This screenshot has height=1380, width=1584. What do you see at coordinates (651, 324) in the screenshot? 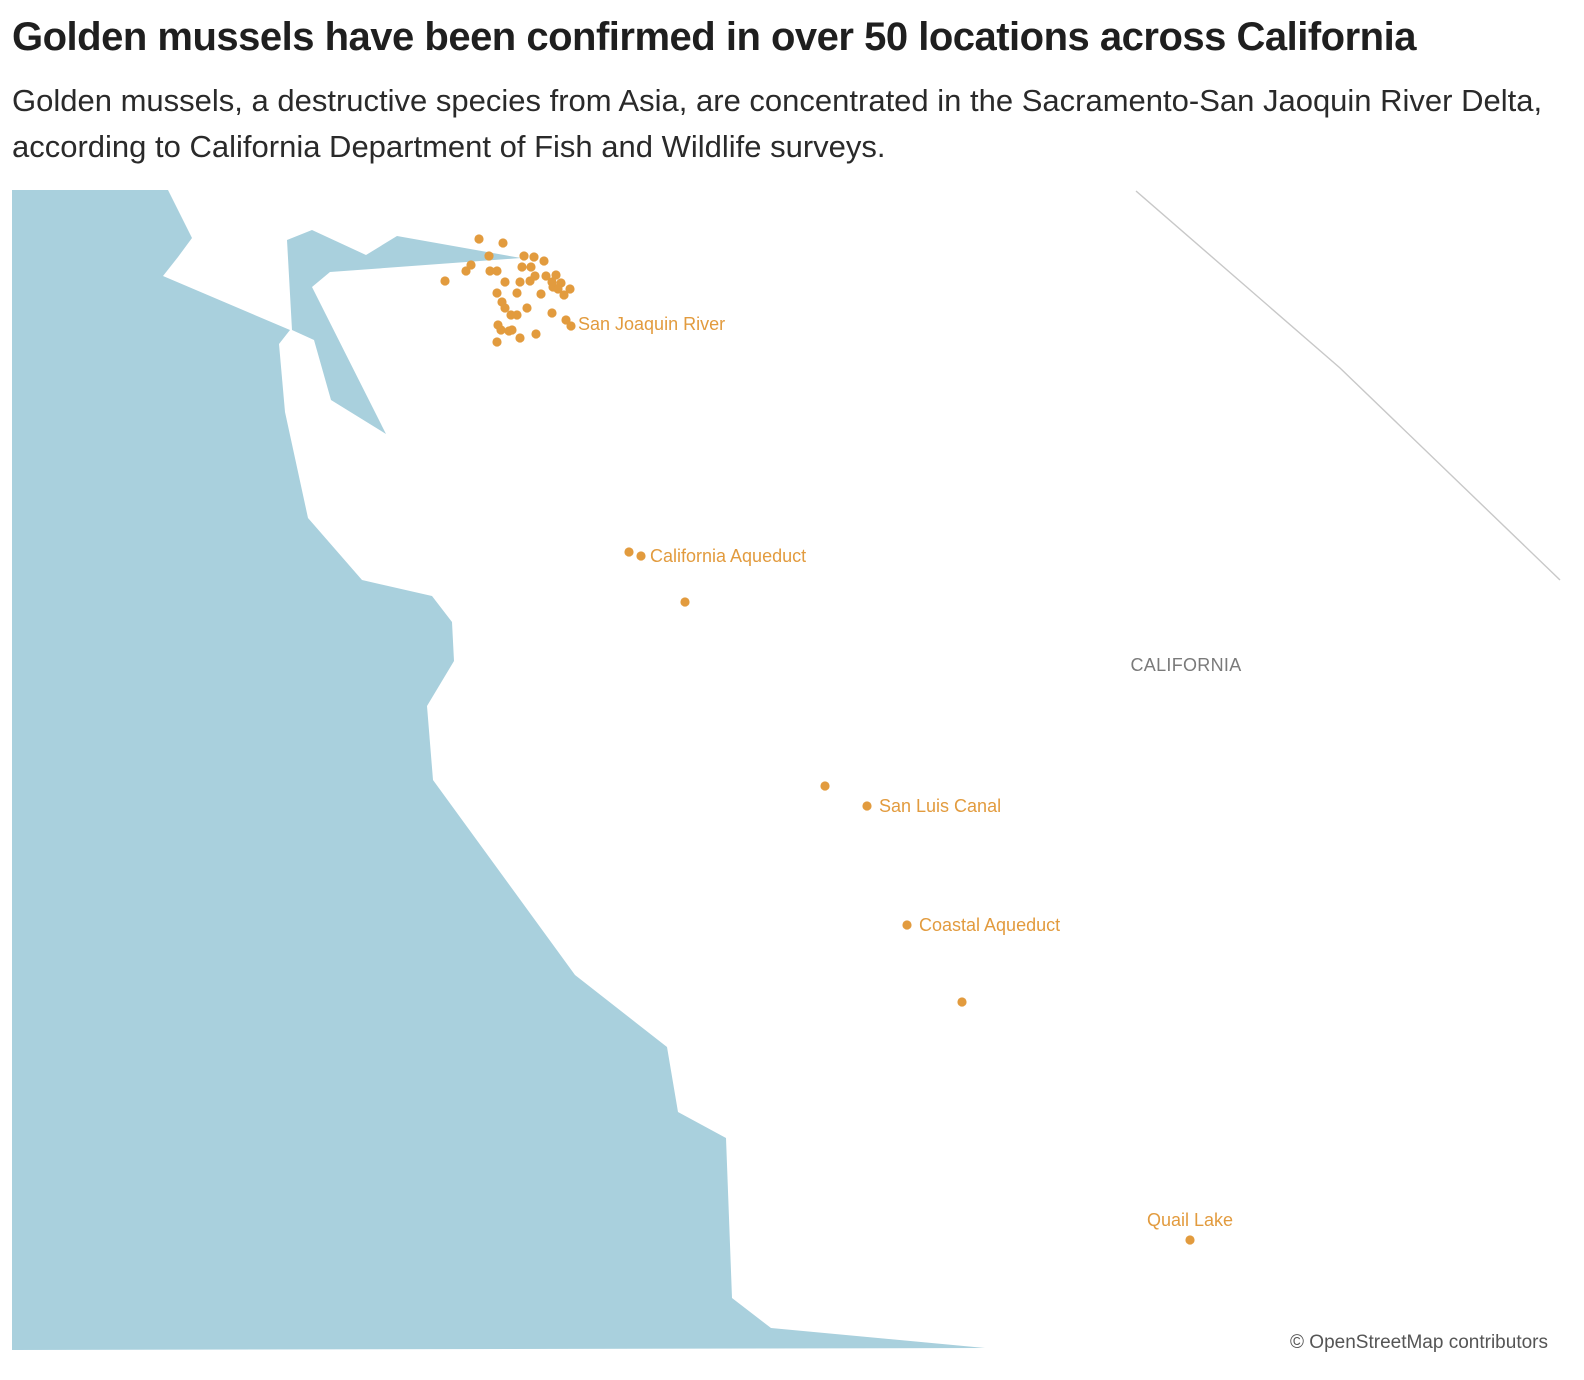
I see `label-san-joaquin-river: San Joaquin River` at bounding box center [651, 324].